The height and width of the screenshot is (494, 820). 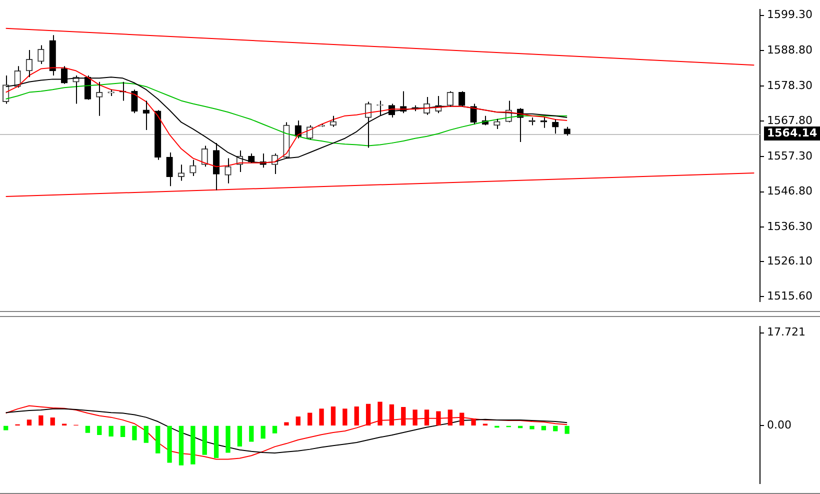 I want to click on y-tick-label: 1588.80, so click(x=789, y=49).